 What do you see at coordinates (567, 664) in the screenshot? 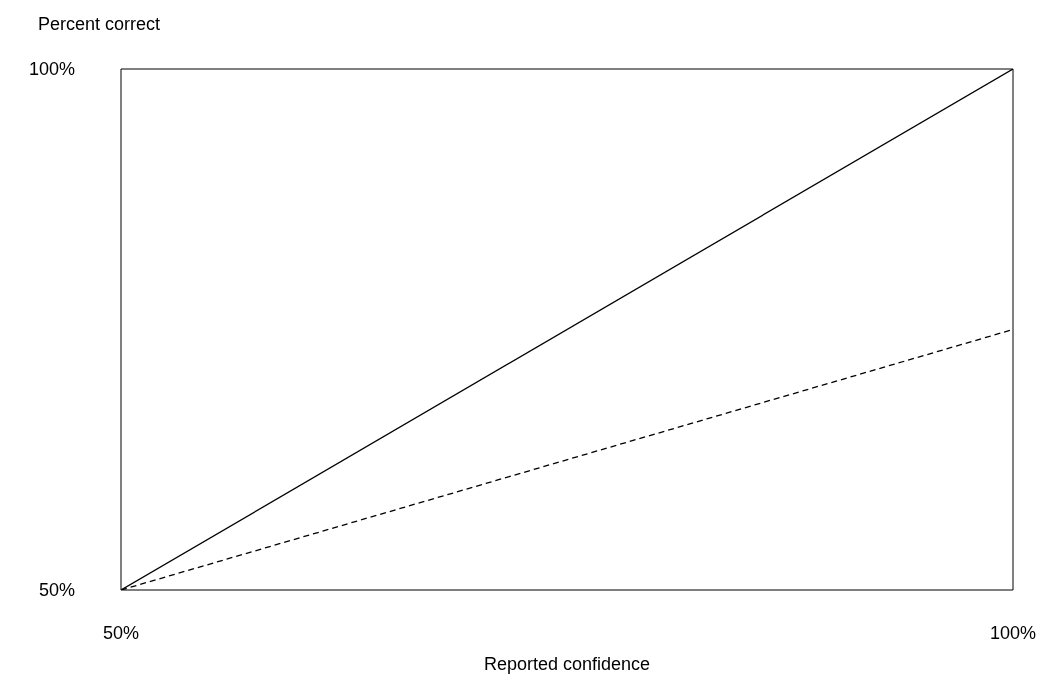
I see `x-axis-title: Reported confidence` at bounding box center [567, 664].